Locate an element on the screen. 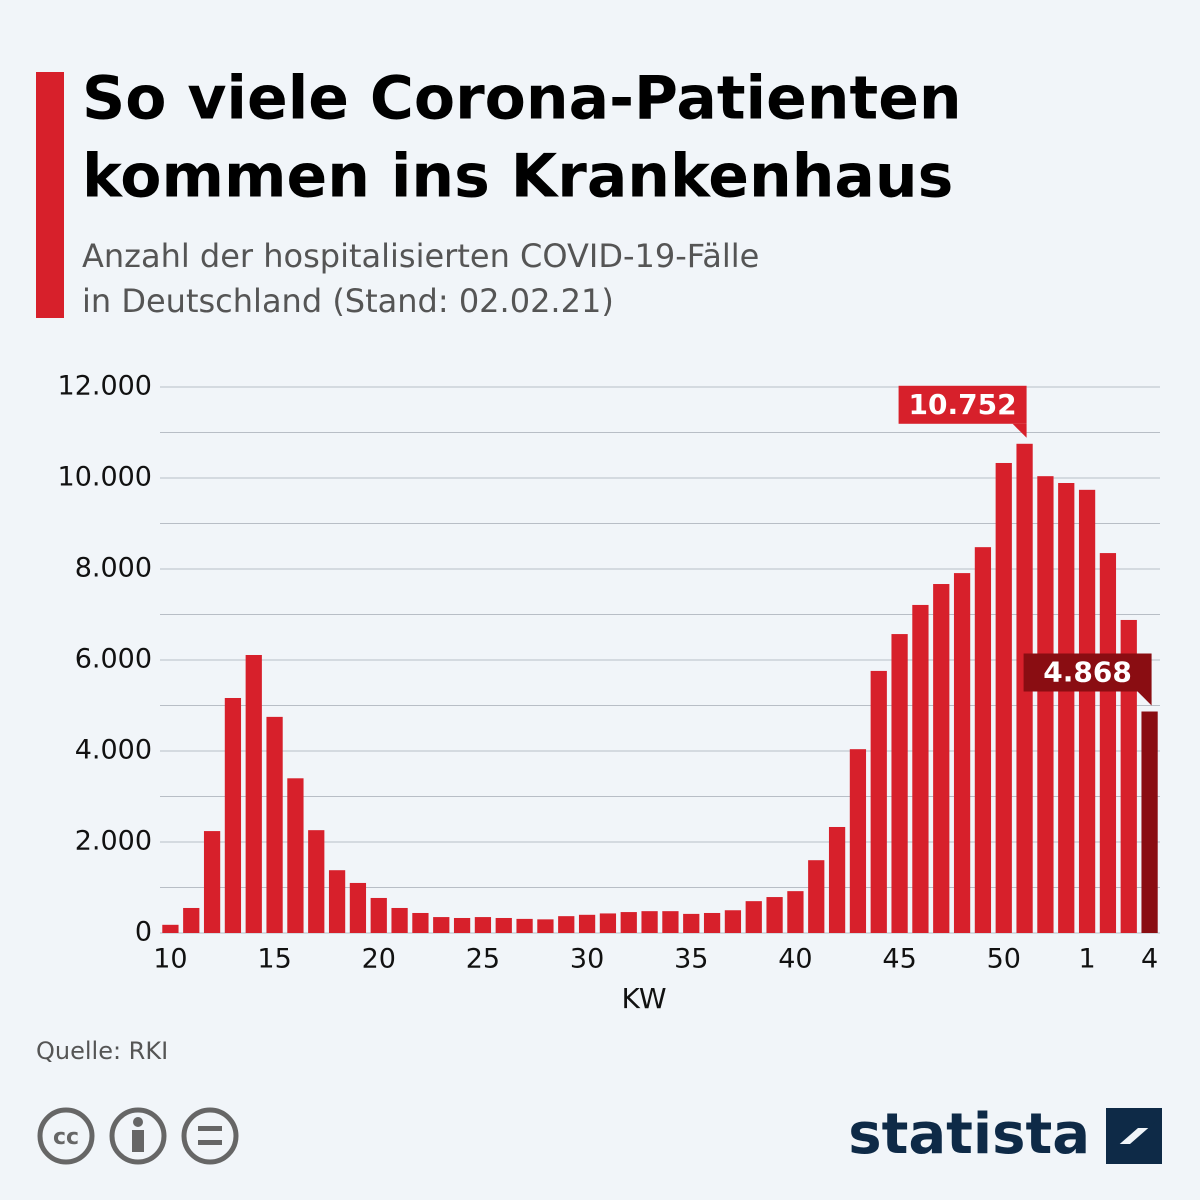 The height and width of the screenshot is (1200, 1200). chart-title: kommen ins Krankenhaus is located at coordinates (517, 177).